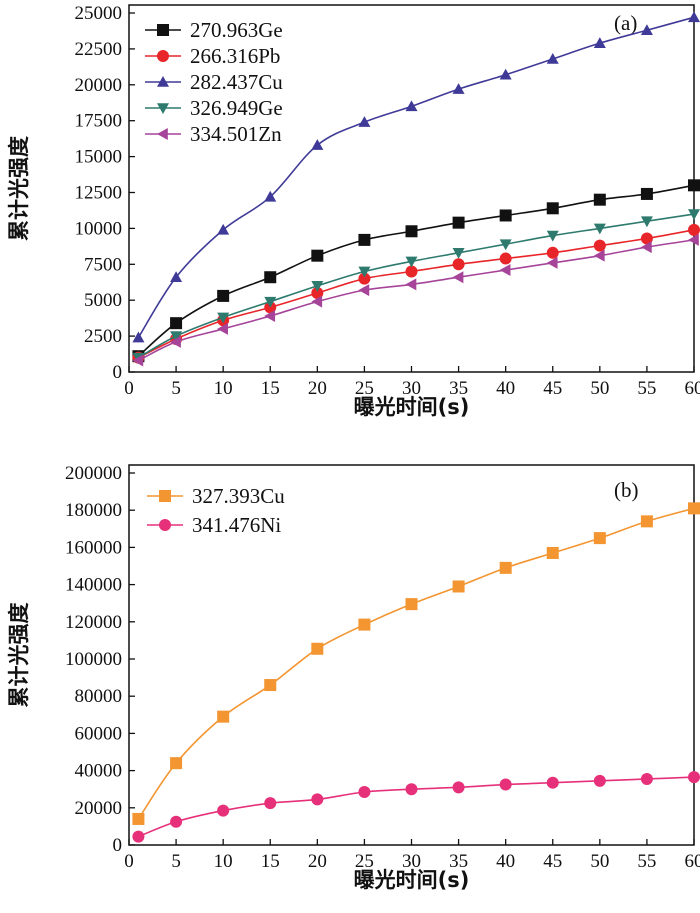 The width and height of the screenshot is (700, 913). I want to click on y-tick-label: 2500, so click(103, 336).